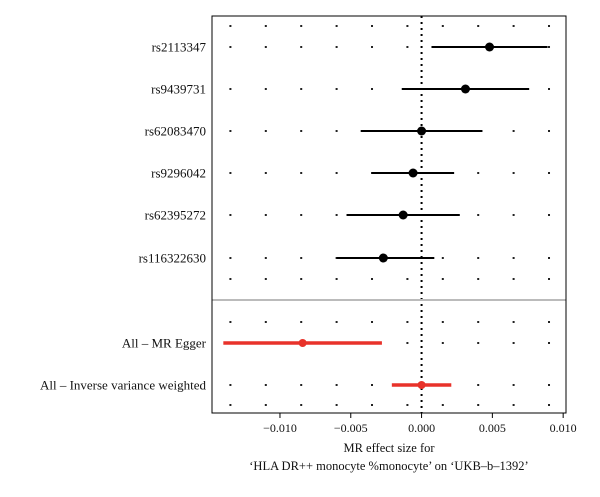 This screenshot has height=497, width=600. I want to click on x-axis-ticks: −0.010 −0.005 0.000 0.005 0.010, so click(420, 424).